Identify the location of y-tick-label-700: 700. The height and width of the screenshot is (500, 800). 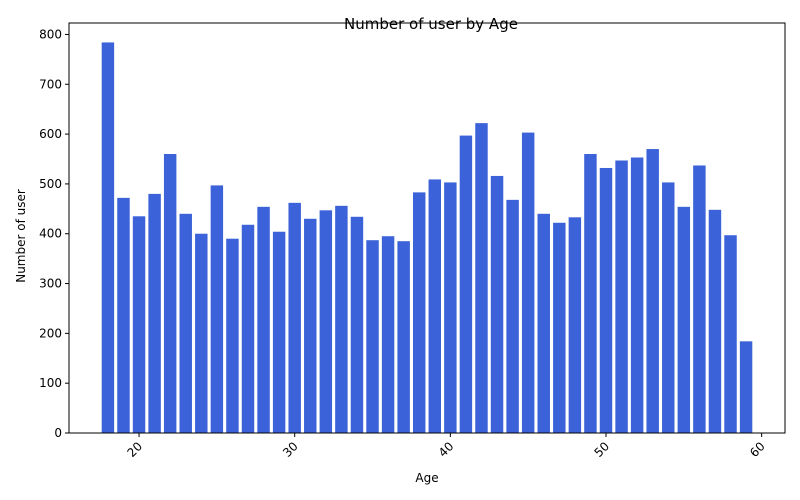
(50, 84).